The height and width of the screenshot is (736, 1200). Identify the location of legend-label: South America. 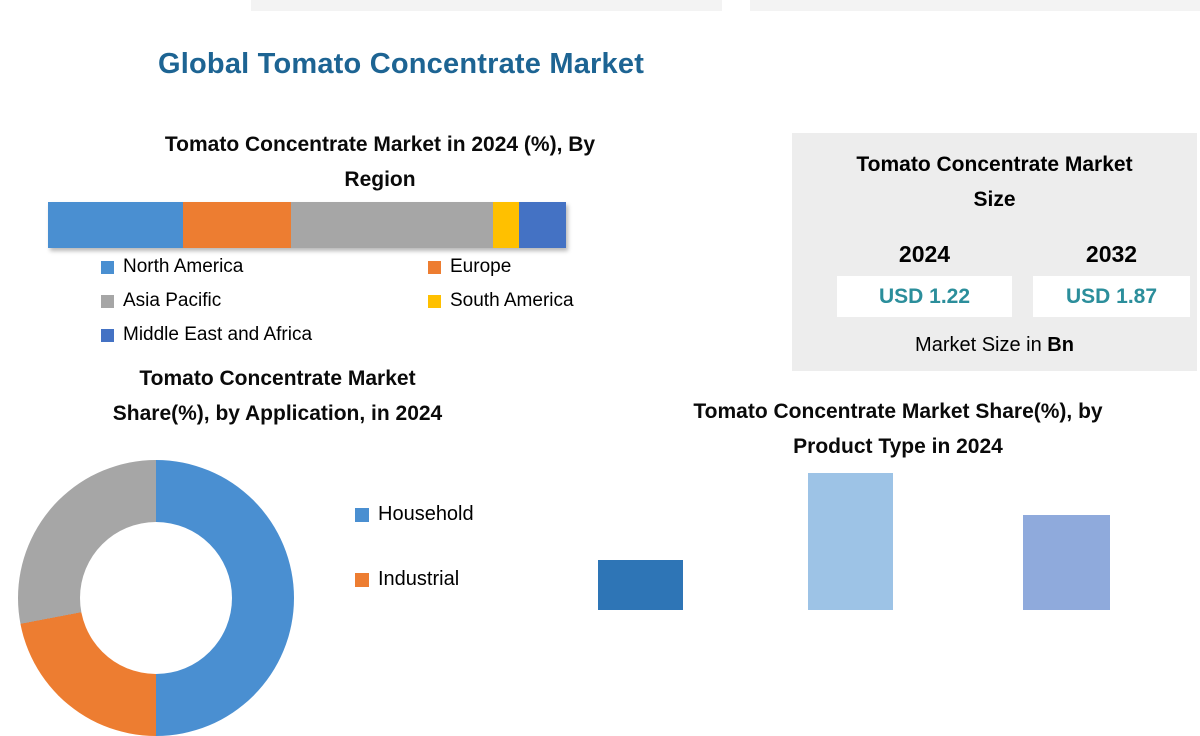
(512, 300).